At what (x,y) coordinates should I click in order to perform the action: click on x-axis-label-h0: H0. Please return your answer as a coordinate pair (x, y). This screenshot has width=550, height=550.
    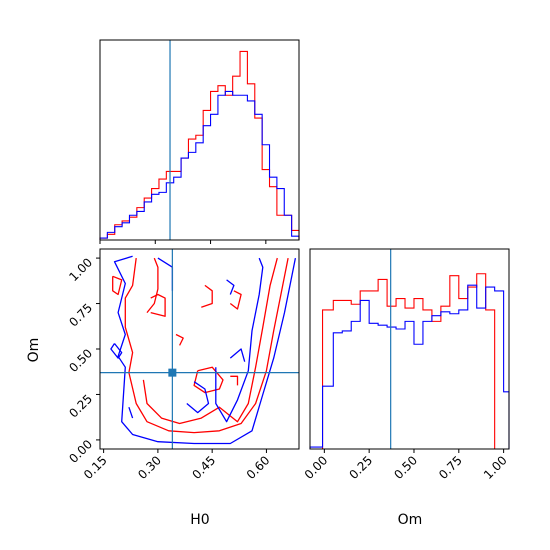
    Looking at the image, I should click on (199, 520).